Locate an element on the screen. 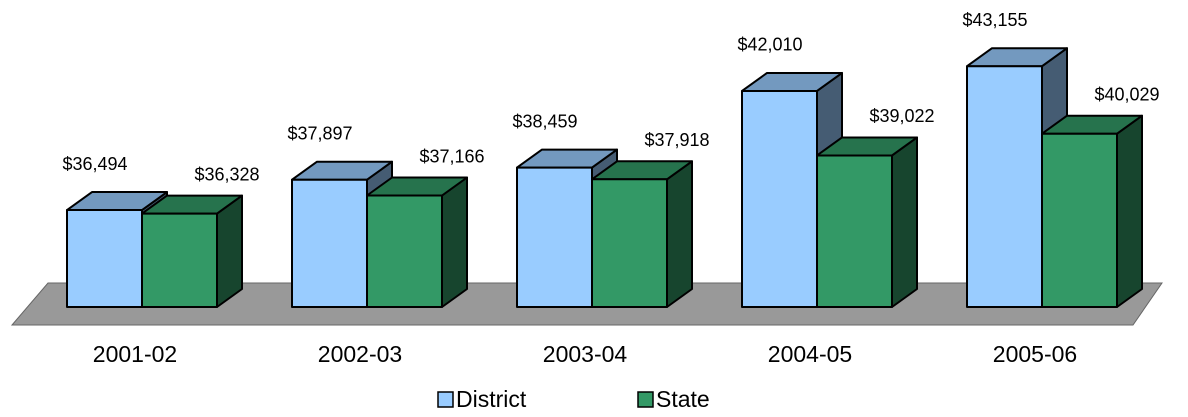  data-label: $40,029 is located at coordinates (1126, 94).